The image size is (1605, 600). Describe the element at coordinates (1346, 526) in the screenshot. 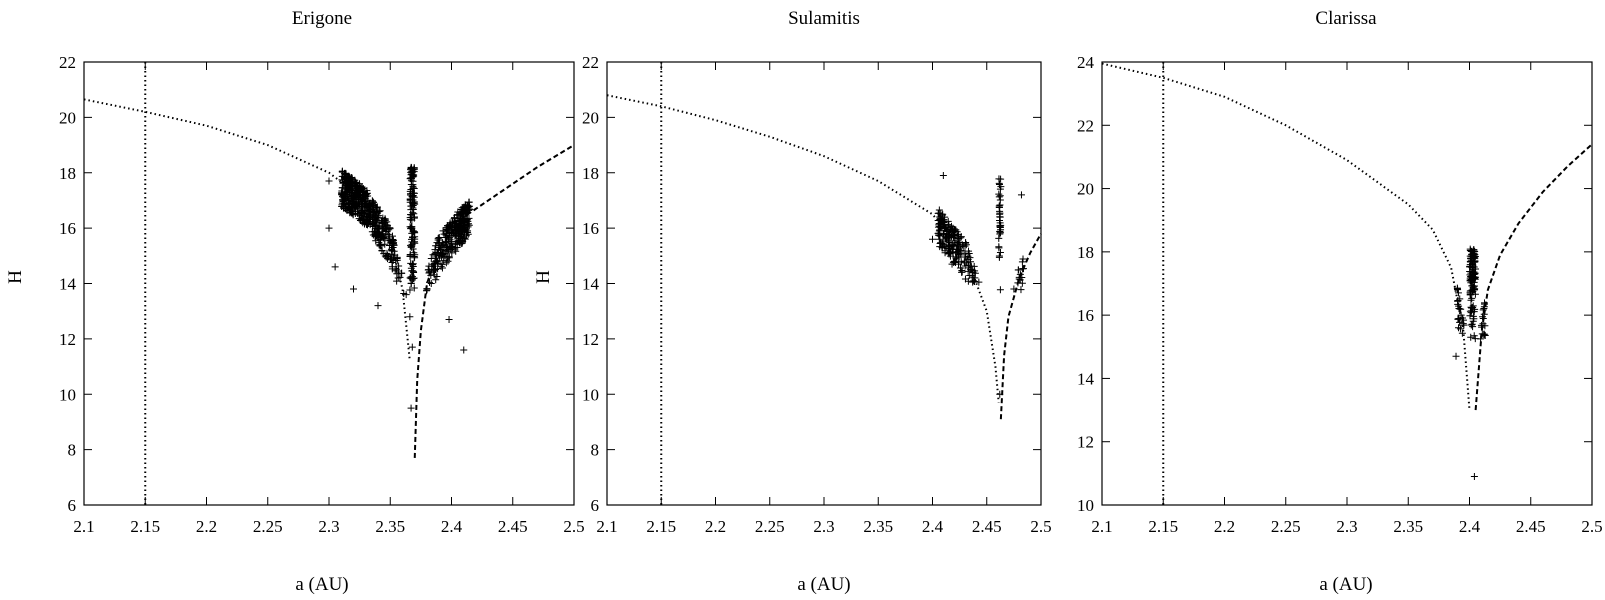

I see `x-tick-label: 2.3` at that location.